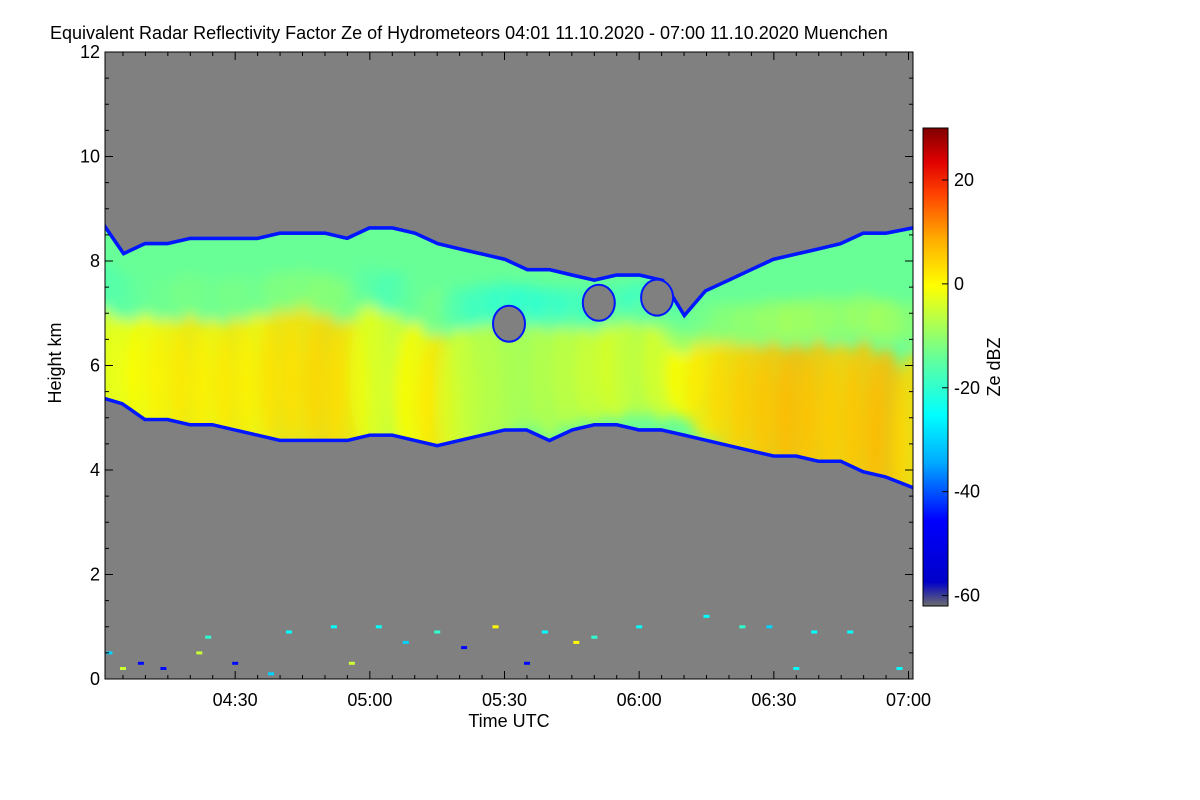 The height and width of the screenshot is (800, 1200). Describe the element at coordinates (994, 366) in the screenshot. I see `colorbar-label: Ze dBZ` at that location.